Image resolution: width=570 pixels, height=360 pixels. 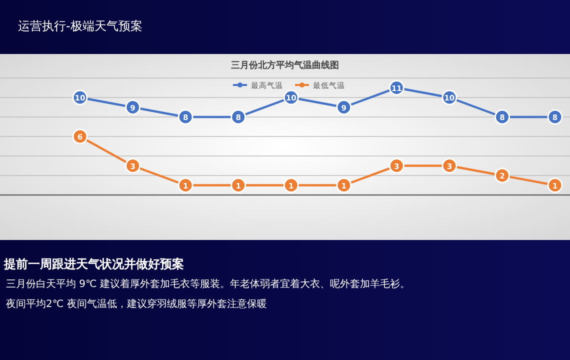 What do you see at coordinates (93, 264) in the screenshot?
I see `text: 提前一周跟进天气状况并做好预案` at bounding box center [93, 264].